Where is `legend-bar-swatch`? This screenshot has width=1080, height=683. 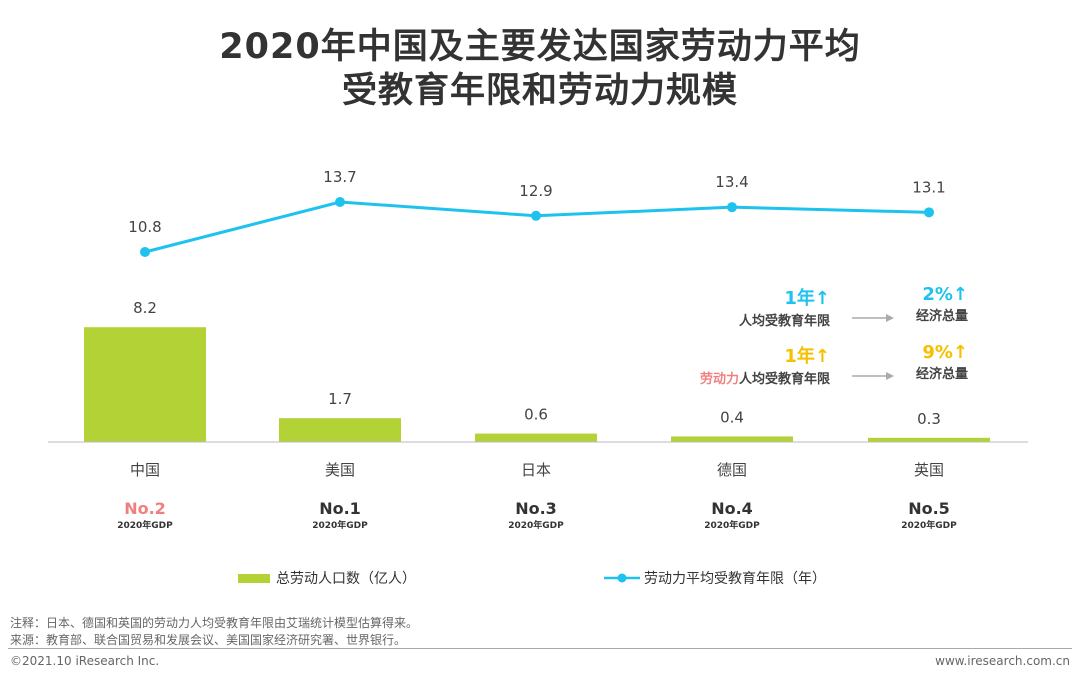 legend-bar-swatch is located at coordinates (254, 578).